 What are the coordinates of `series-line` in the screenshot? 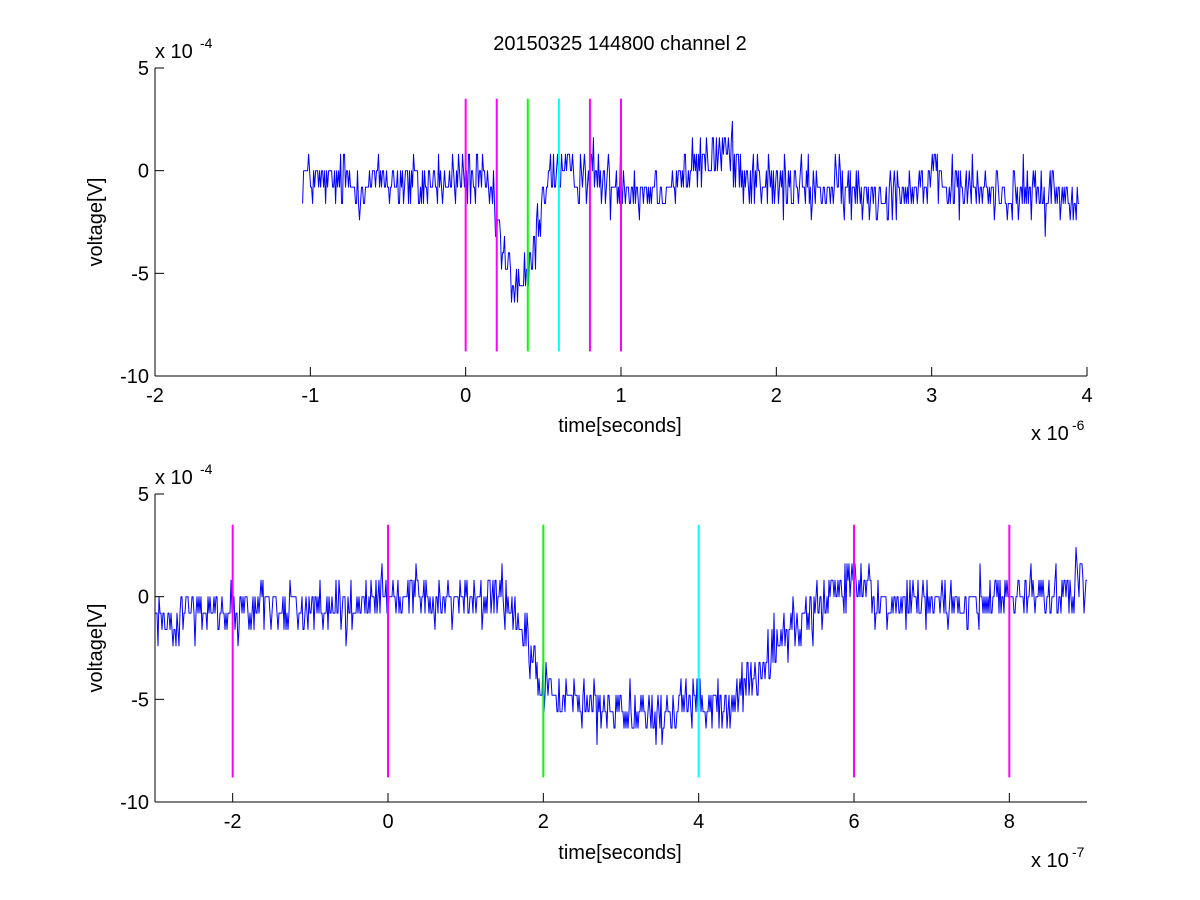 It's located at (691, 211).